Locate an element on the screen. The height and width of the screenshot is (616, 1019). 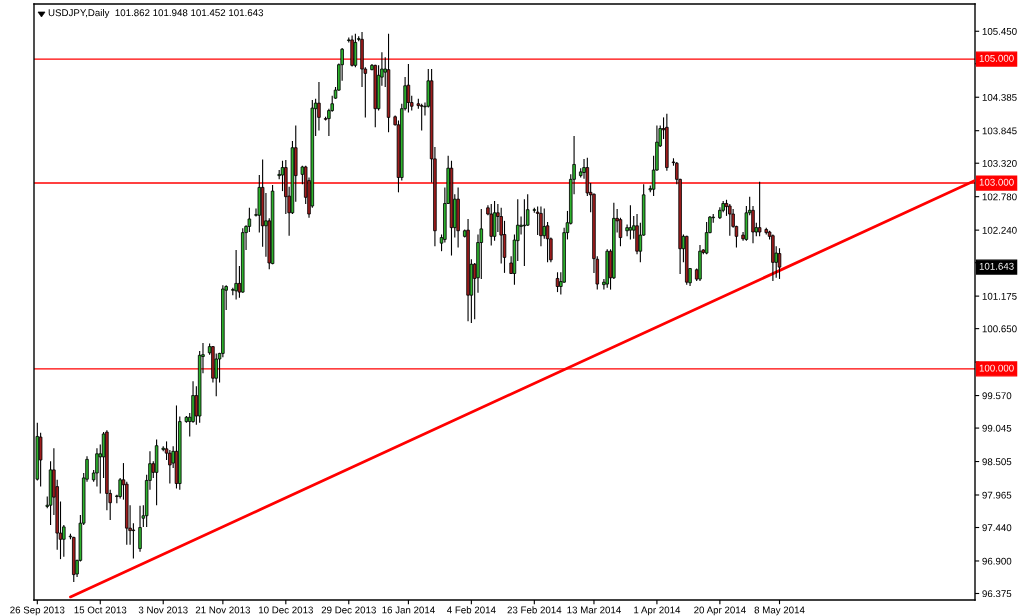
y-tick-label: 105.450 is located at coordinates (999, 31).